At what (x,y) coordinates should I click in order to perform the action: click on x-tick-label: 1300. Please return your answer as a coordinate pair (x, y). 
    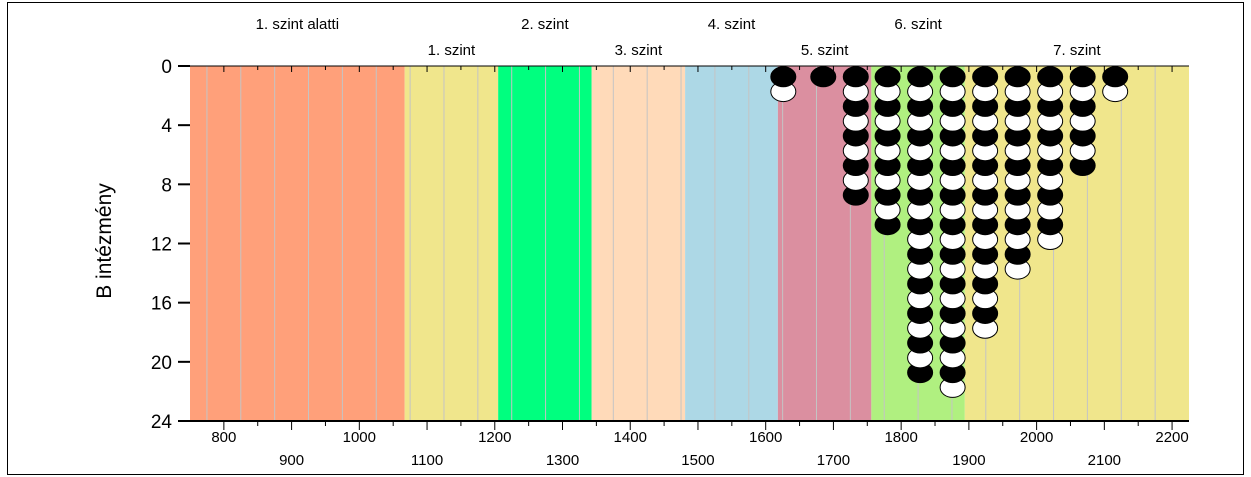
    Looking at the image, I should click on (562, 460).